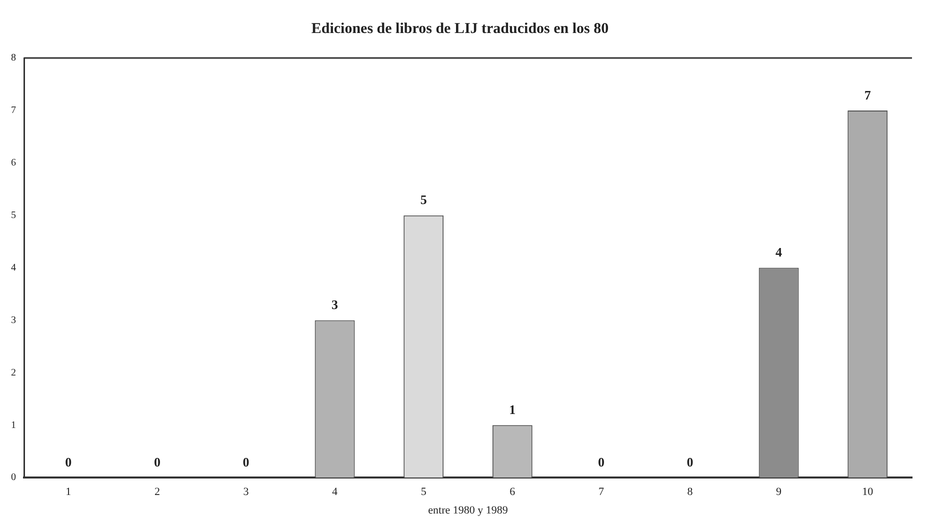 The image size is (932, 523). Describe the element at coordinates (779, 252) in the screenshot. I see `data-label: 4` at that location.